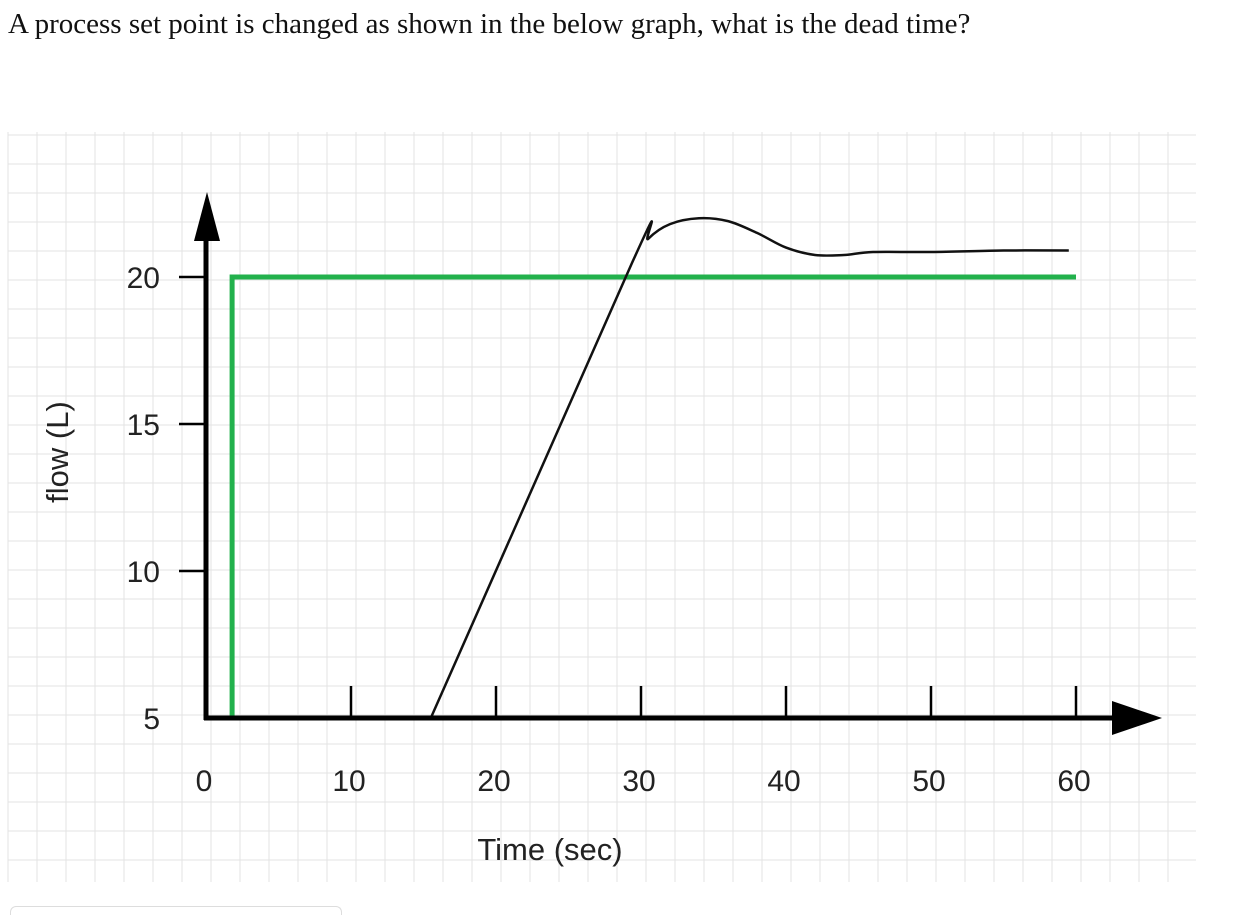  What do you see at coordinates (493, 781) in the screenshot?
I see `x-tick-label: 20` at bounding box center [493, 781].